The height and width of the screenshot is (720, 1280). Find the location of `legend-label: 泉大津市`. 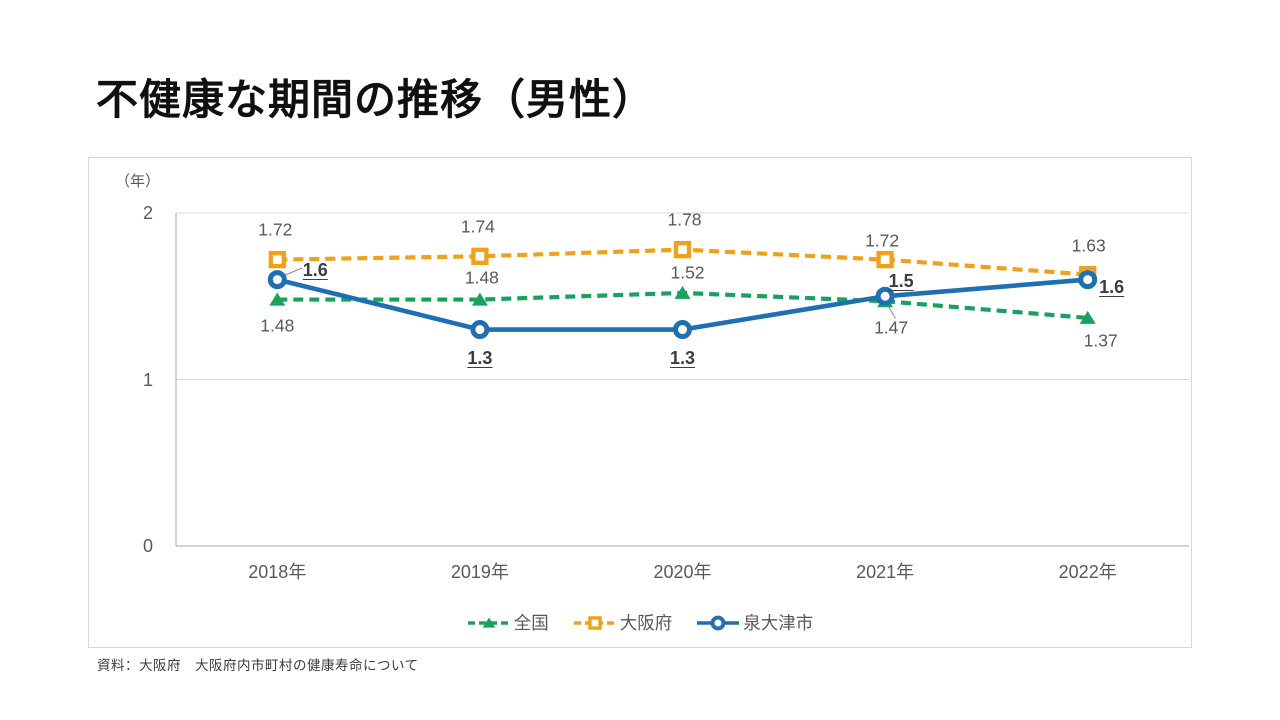

legend-label: 泉大津市 is located at coordinates (778, 623).